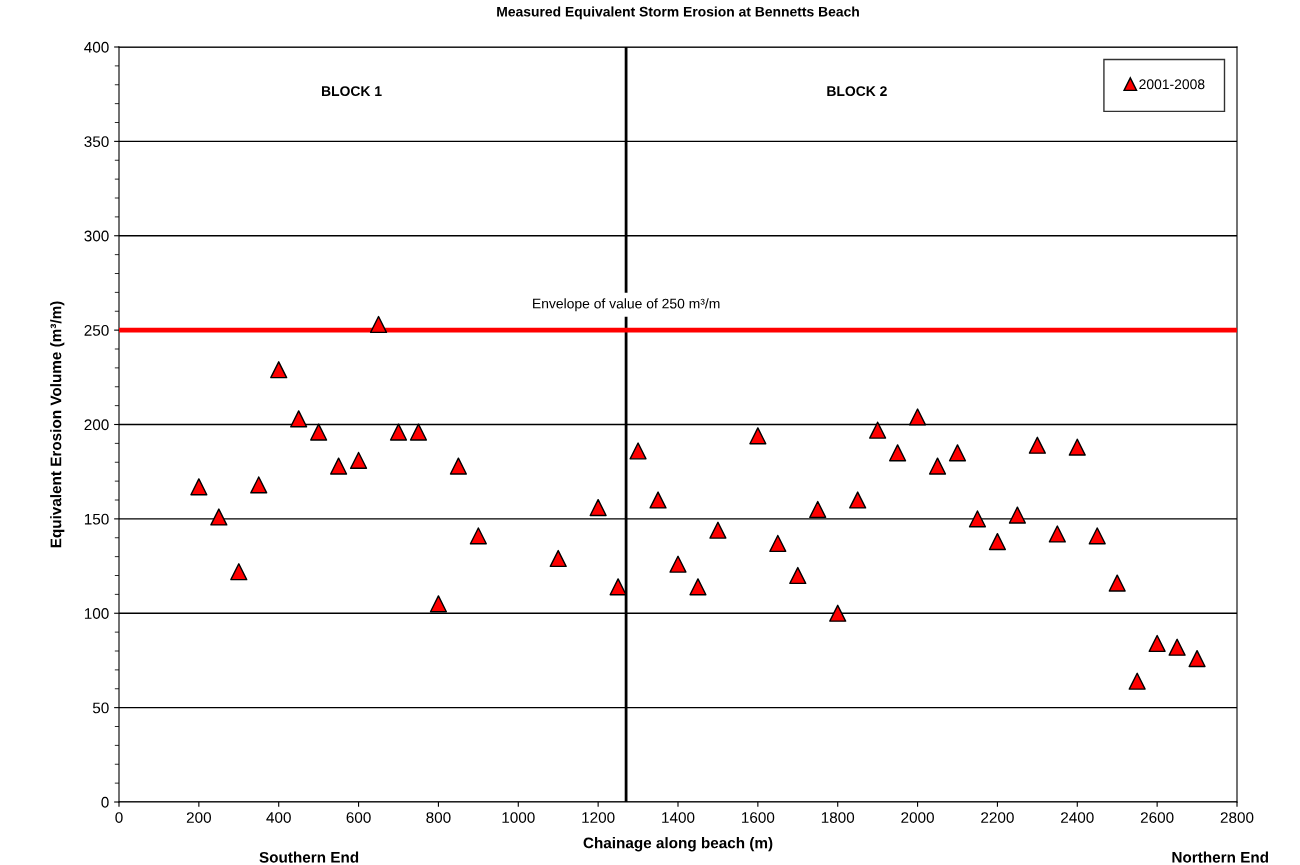 The width and height of the screenshot is (1300, 865). What do you see at coordinates (119, 817) in the screenshot?
I see `x-tick-label: 0` at bounding box center [119, 817].